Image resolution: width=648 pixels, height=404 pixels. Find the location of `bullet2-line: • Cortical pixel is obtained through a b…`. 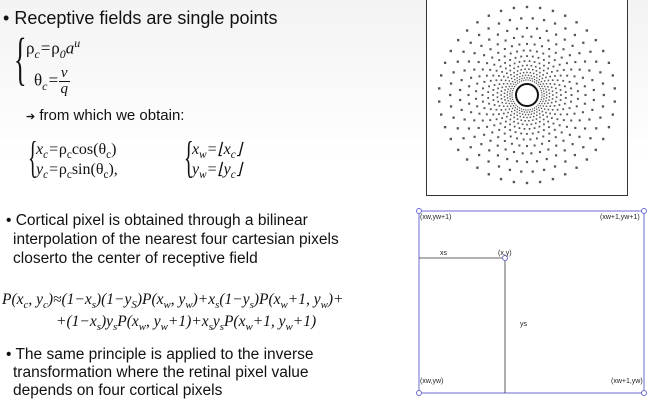

bullet2-line: • Cortical pixel is obtained through a b… is located at coordinates (157, 220).